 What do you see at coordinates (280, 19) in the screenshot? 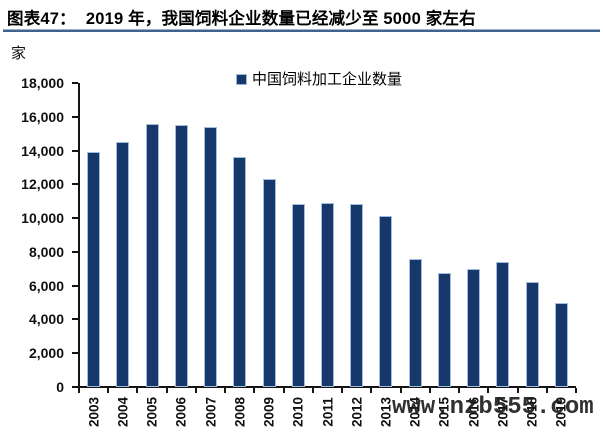
I see `figure-title-text: 2019 年，我国饲料企业数量已经减少至 5000 家左右` at bounding box center [280, 19].